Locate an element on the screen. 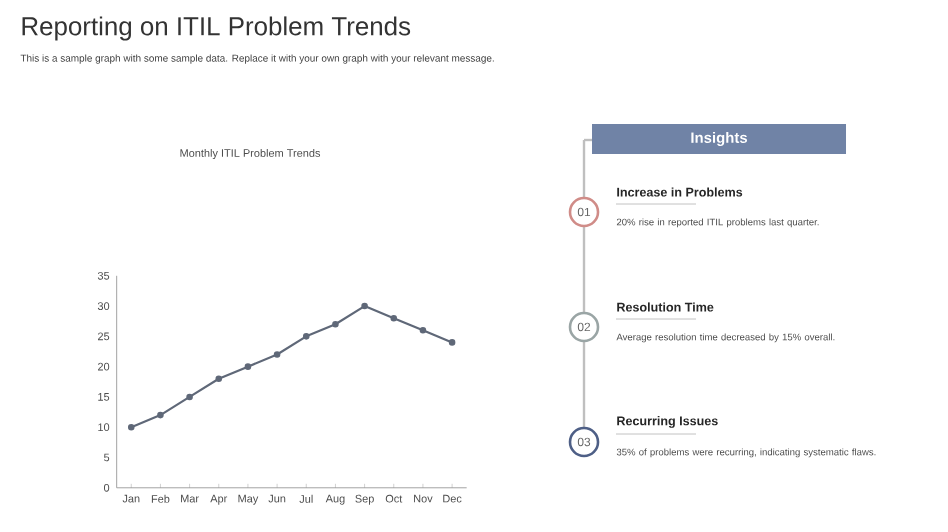 The width and height of the screenshot is (948, 532). text: Reporting on ITIL Problem Trends is located at coordinates (216, 28).